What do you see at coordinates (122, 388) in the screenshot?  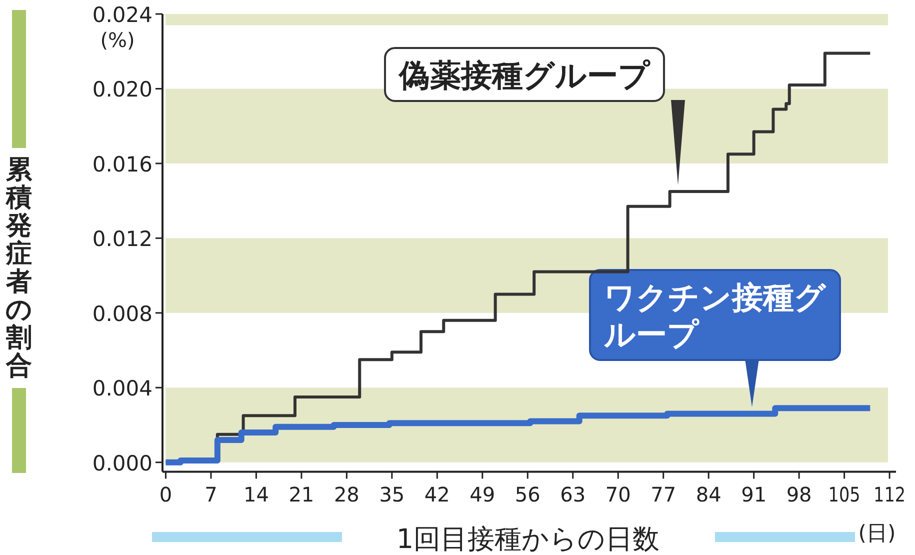 I see `y-tick-label: 0.004` at bounding box center [122, 388].